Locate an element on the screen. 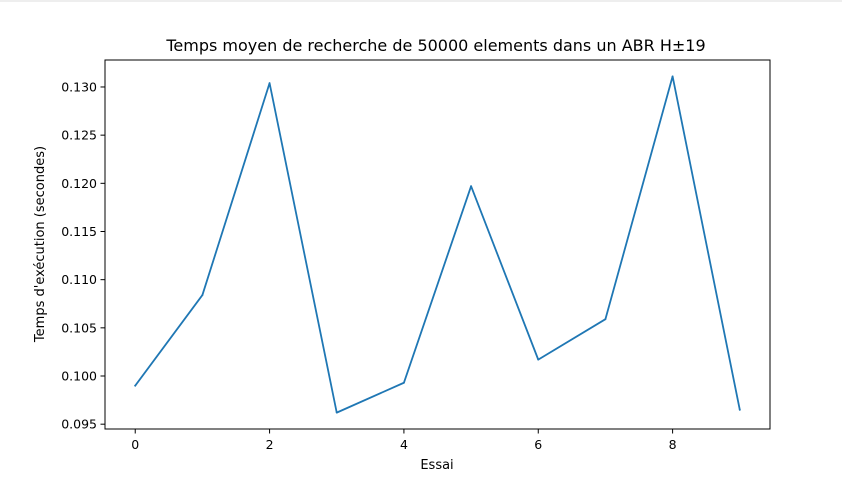 The height and width of the screenshot is (480, 842). y-tick-label: 0.125 is located at coordinates (79, 135).